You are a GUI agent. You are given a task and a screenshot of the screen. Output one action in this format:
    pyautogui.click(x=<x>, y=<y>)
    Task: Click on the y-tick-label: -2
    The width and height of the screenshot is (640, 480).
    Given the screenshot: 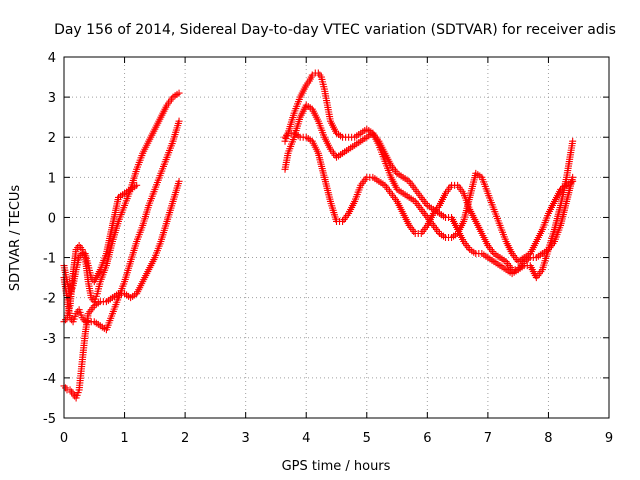 What is the action you would take?
    pyautogui.click(x=49, y=299)
    